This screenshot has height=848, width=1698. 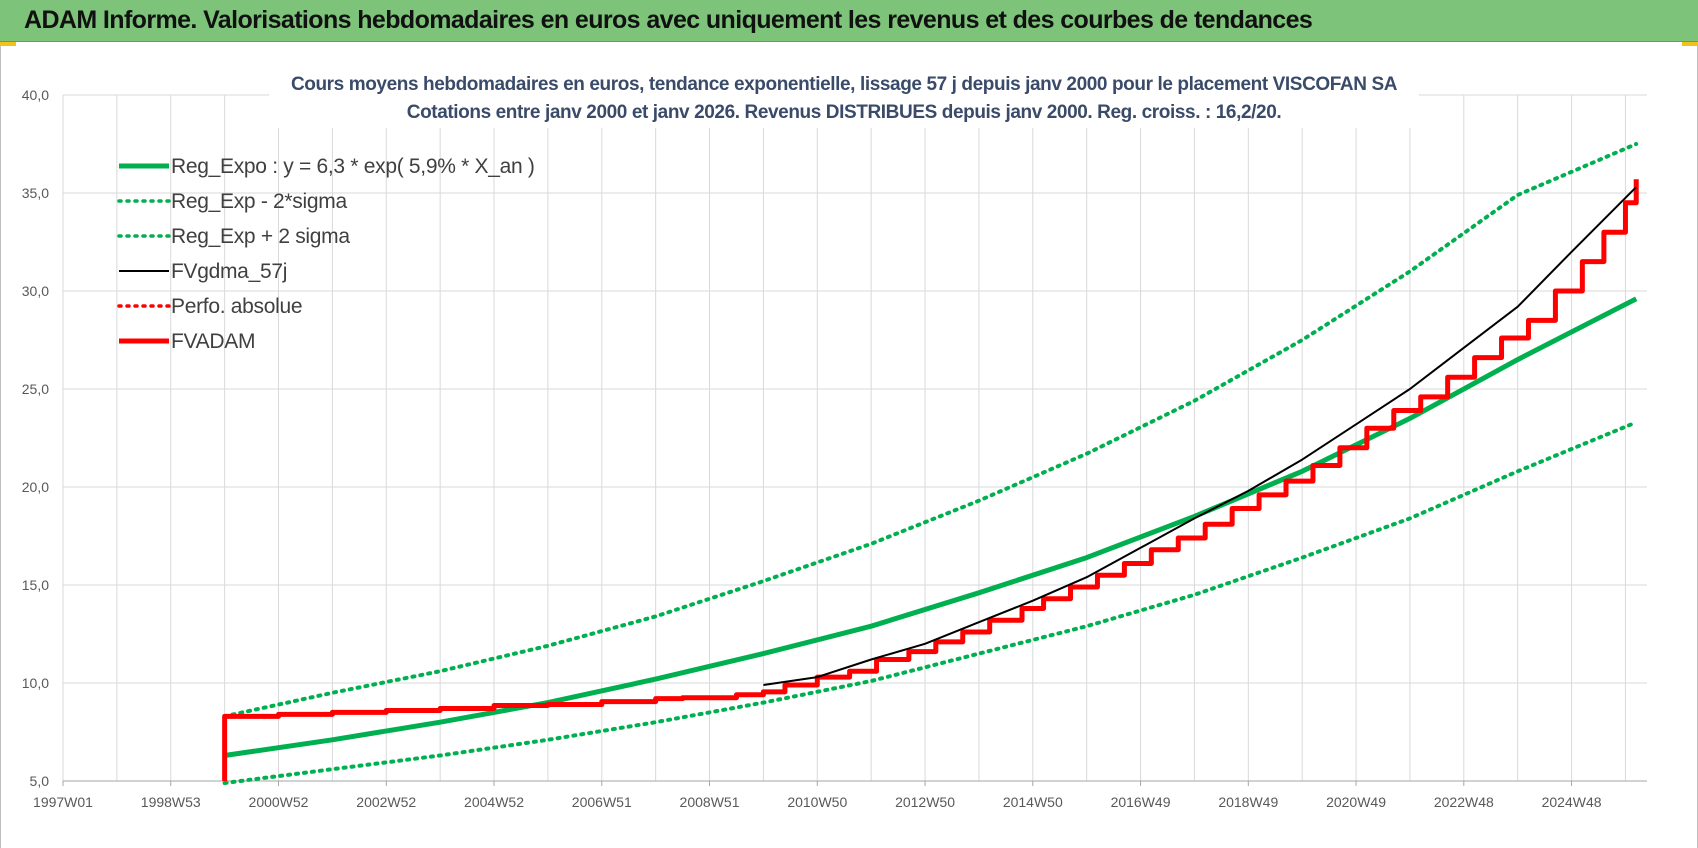 What do you see at coordinates (35, 291) in the screenshot?
I see `y-tick-label: 30,0` at bounding box center [35, 291].